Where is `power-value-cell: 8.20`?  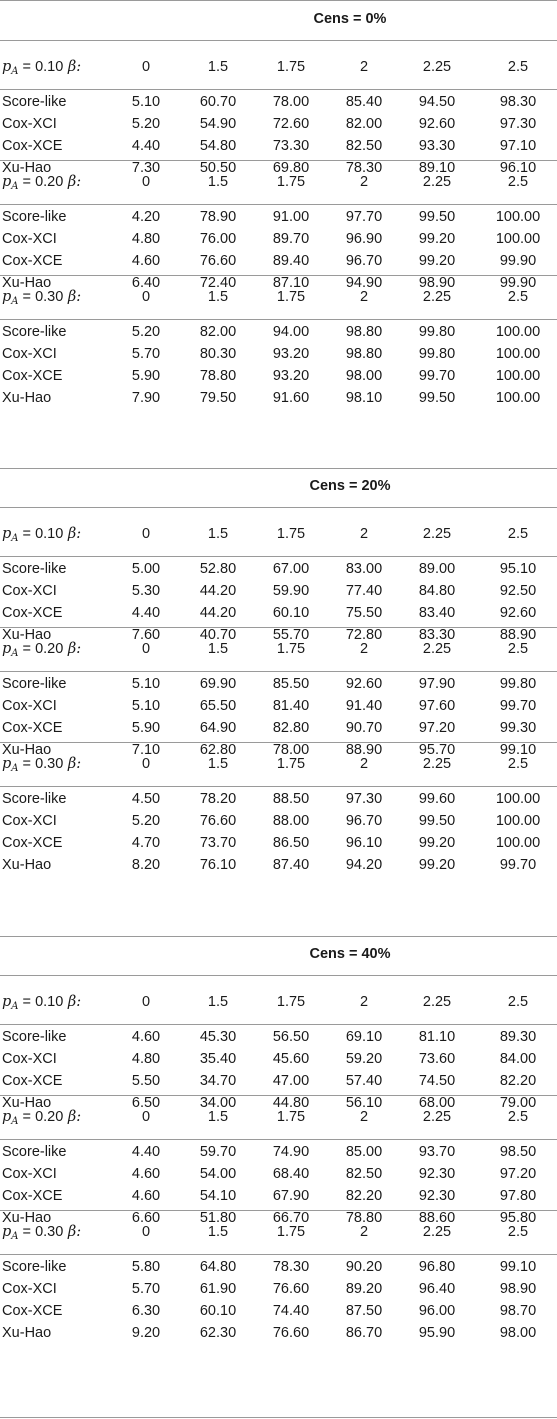 power-value-cell: 8.20 is located at coordinates (146, 865).